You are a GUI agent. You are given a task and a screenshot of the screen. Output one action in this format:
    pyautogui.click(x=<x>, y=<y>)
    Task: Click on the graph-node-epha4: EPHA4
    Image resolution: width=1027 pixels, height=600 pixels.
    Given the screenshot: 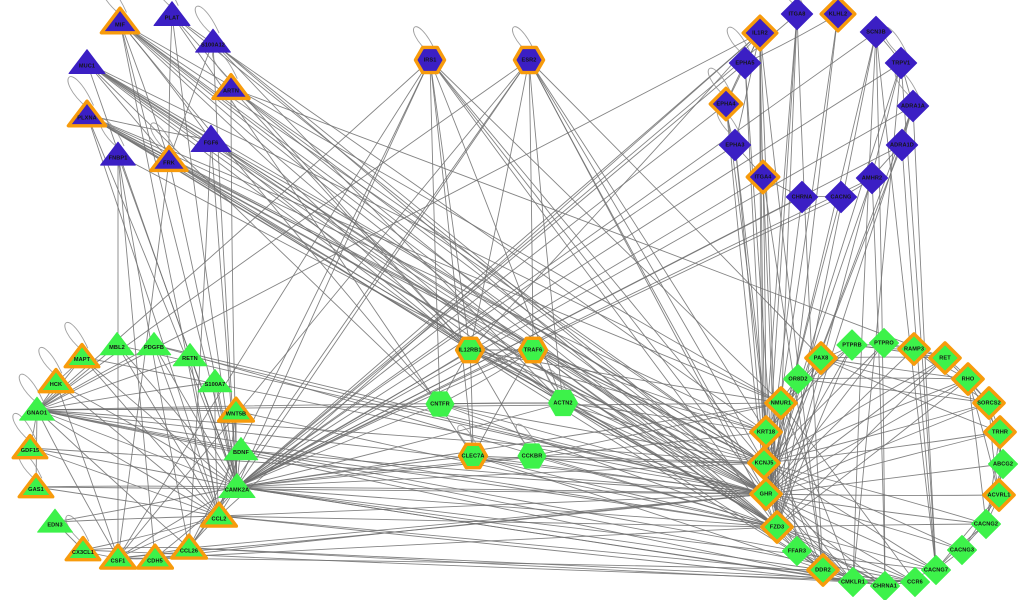 What is the action you would take?
    pyautogui.click(x=726, y=104)
    